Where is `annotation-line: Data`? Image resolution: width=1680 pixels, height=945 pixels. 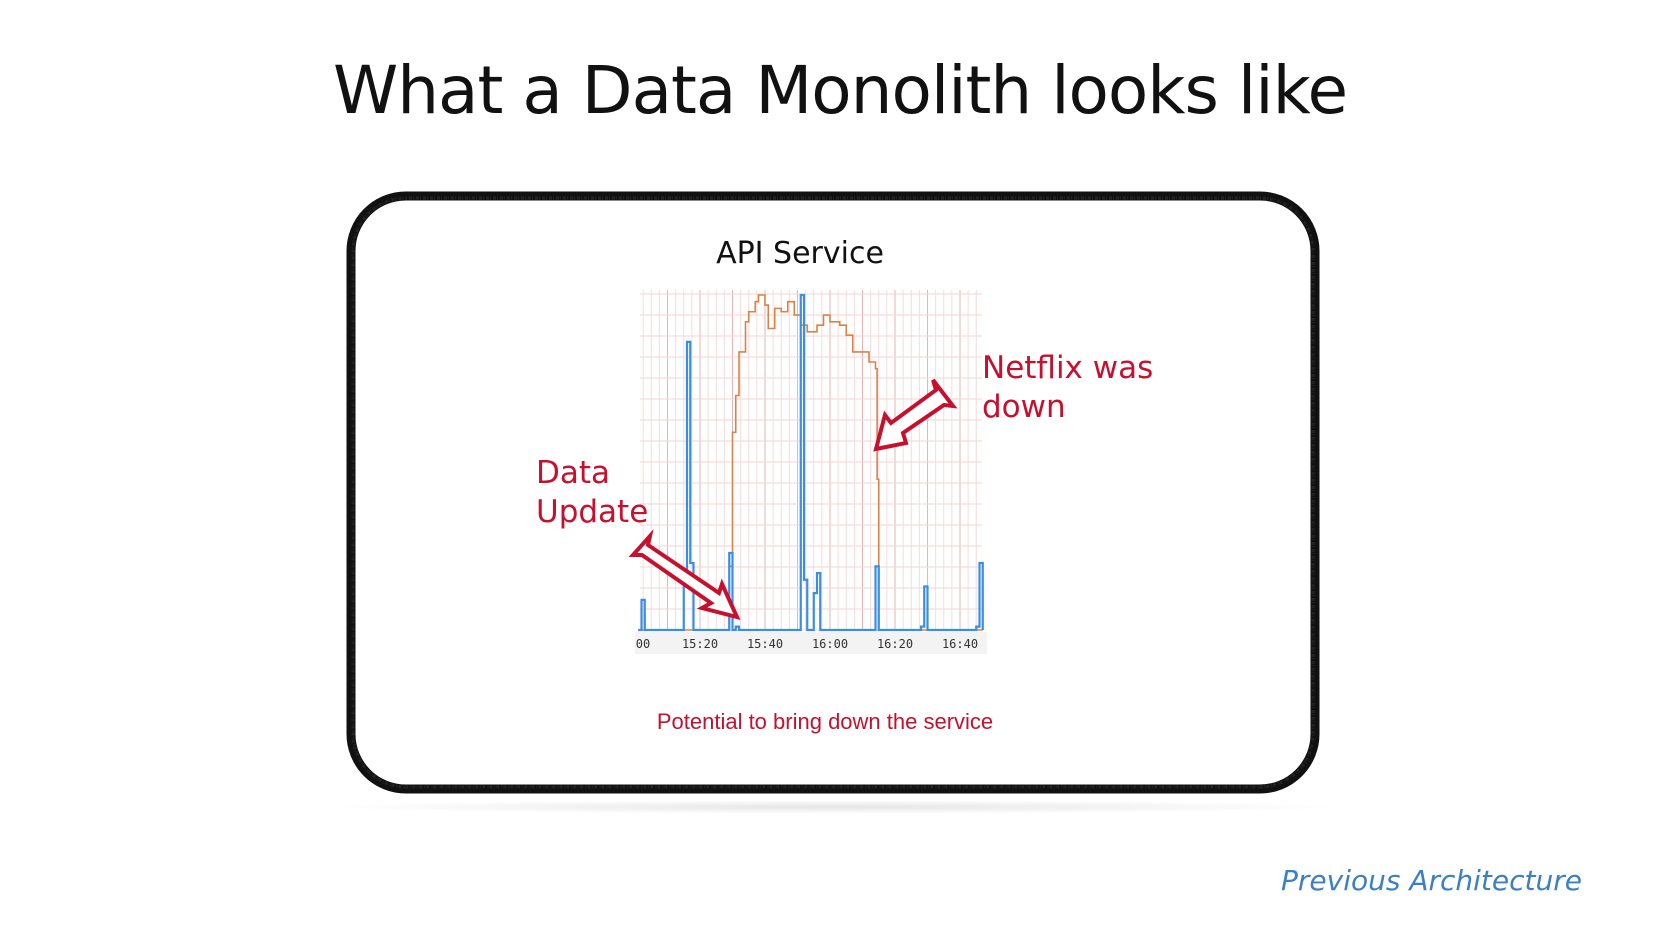
annotation-line: Data is located at coordinates (573, 473).